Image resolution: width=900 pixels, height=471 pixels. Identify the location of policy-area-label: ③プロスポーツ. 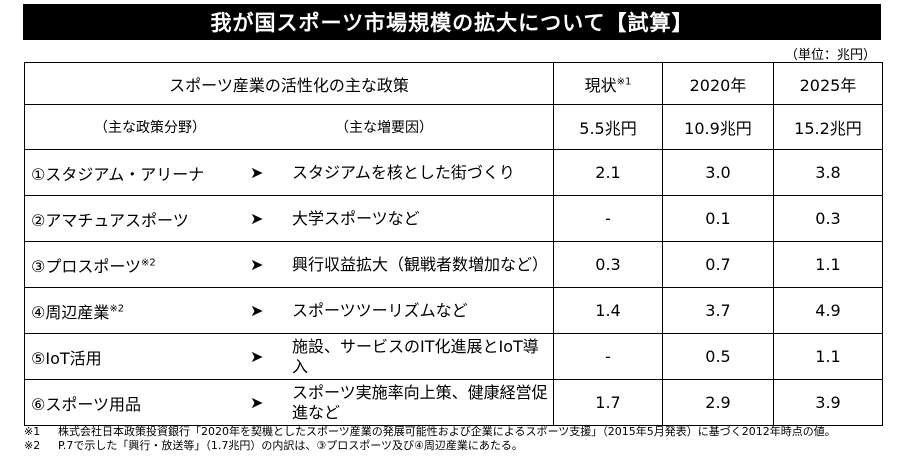
(86, 266).